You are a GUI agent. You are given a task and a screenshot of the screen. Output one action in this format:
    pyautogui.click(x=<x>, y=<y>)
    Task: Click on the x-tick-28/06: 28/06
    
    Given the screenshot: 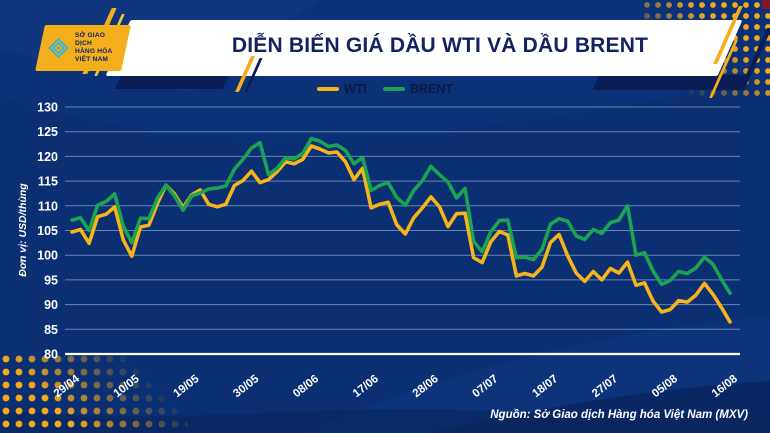 What is the action you would take?
    pyautogui.click(x=426, y=386)
    